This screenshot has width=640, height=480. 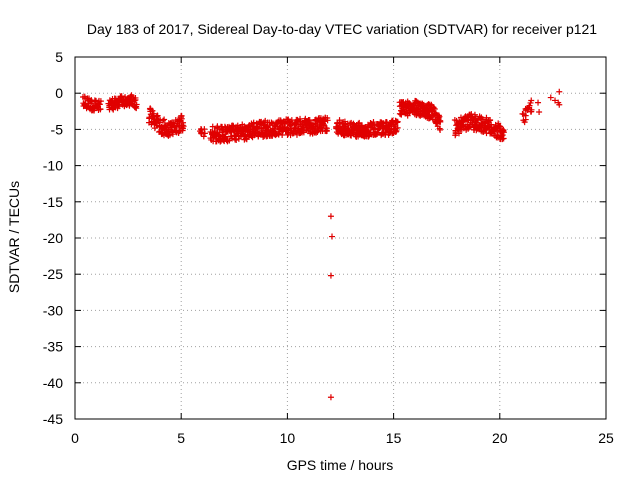 What do you see at coordinates (181, 438) in the screenshot?
I see `x-tick-label: 5` at bounding box center [181, 438].